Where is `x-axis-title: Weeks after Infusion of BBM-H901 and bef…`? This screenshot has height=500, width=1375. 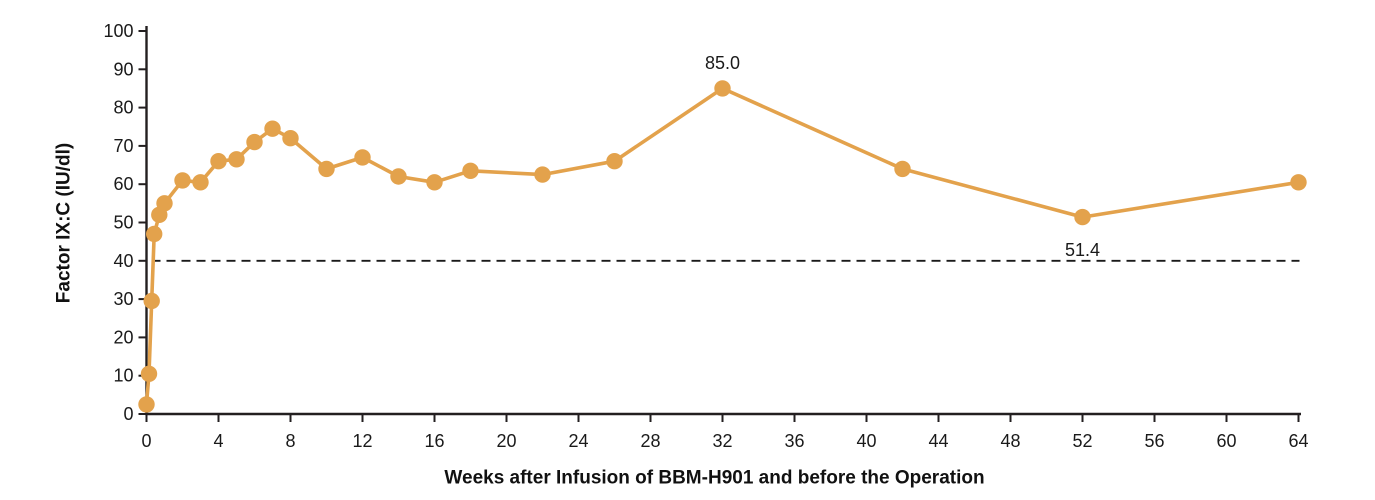 x-axis-title: Weeks after Infusion of BBM-H901 and bef… is located at coordinates (714, 478).